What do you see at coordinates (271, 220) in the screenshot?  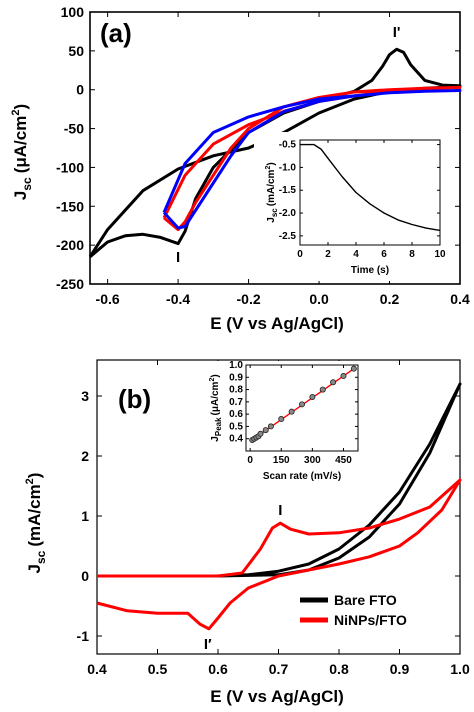 I see `panel-a-inset-ylabel-main: J` at bounding box center [271, 220].